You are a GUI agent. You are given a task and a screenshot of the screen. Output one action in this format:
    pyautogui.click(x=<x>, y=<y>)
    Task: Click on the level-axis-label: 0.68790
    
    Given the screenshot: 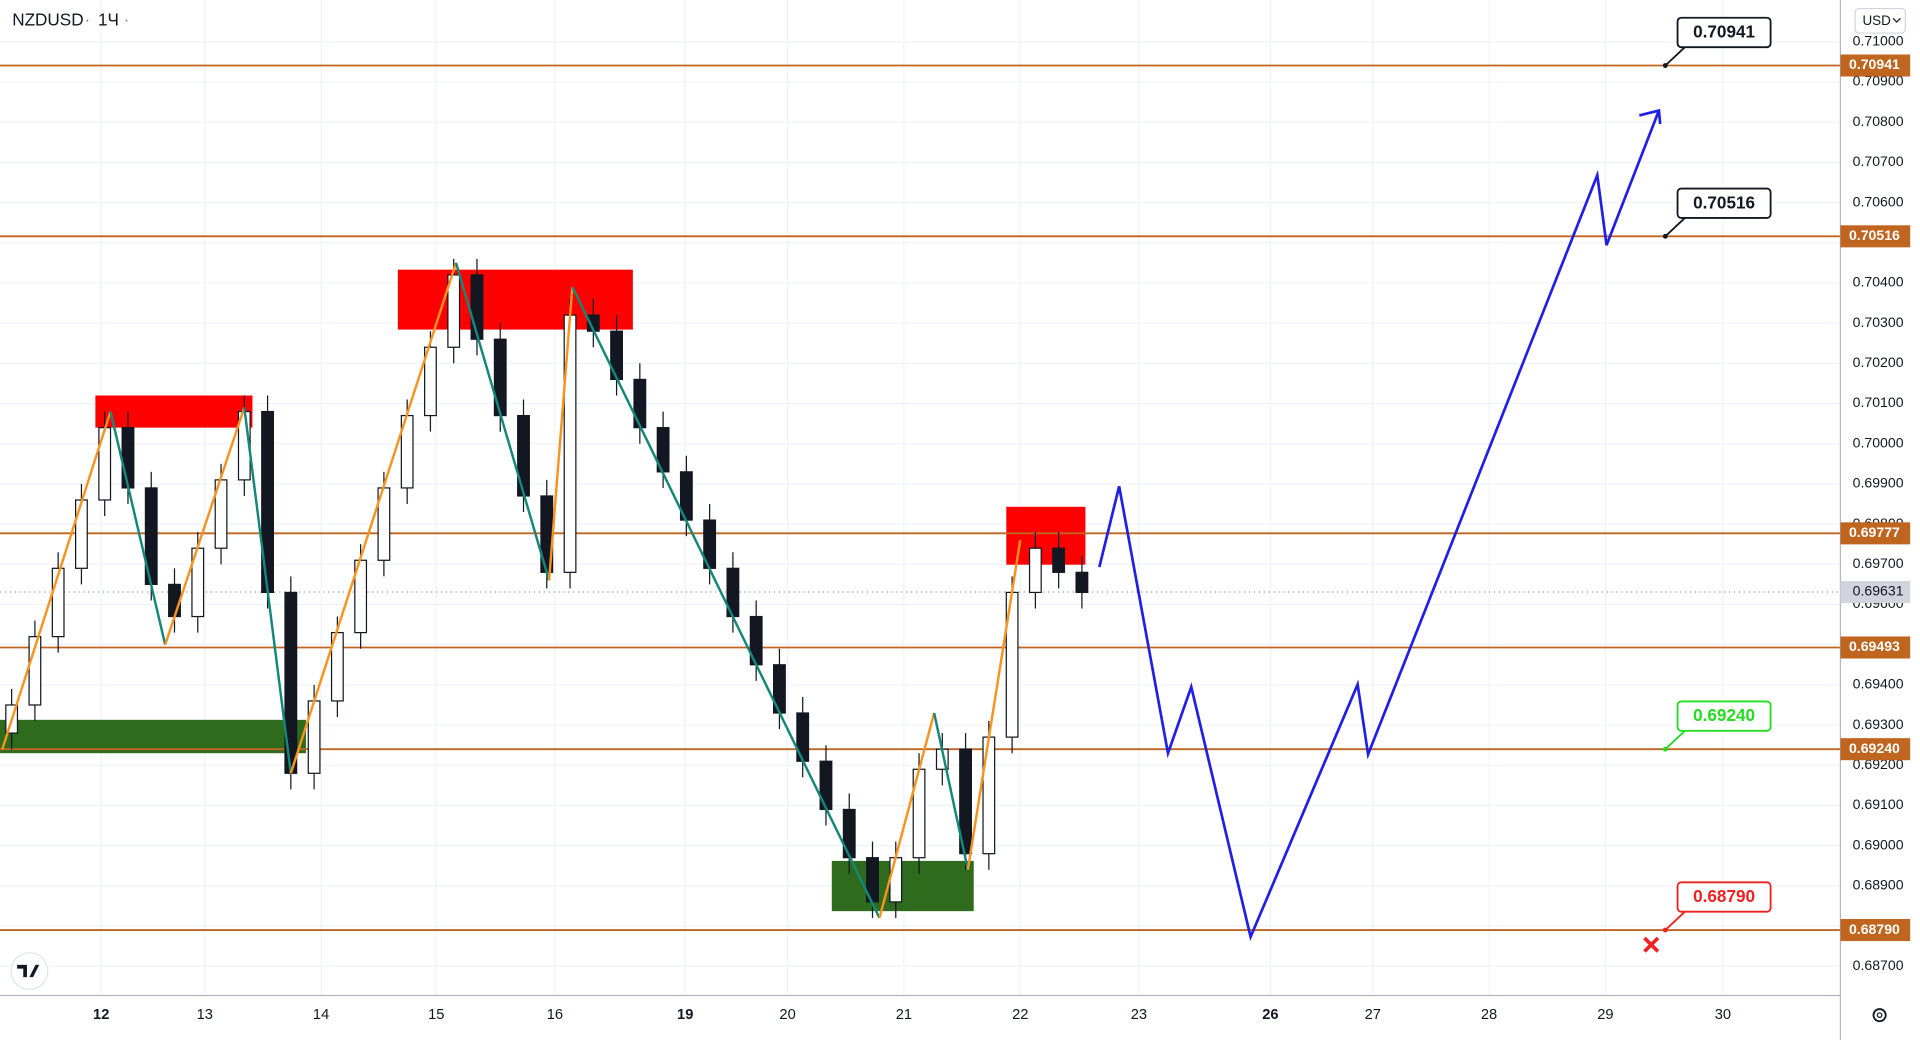 What is the action you would take?
    pyautogui.click(x=1874, y=929)
    